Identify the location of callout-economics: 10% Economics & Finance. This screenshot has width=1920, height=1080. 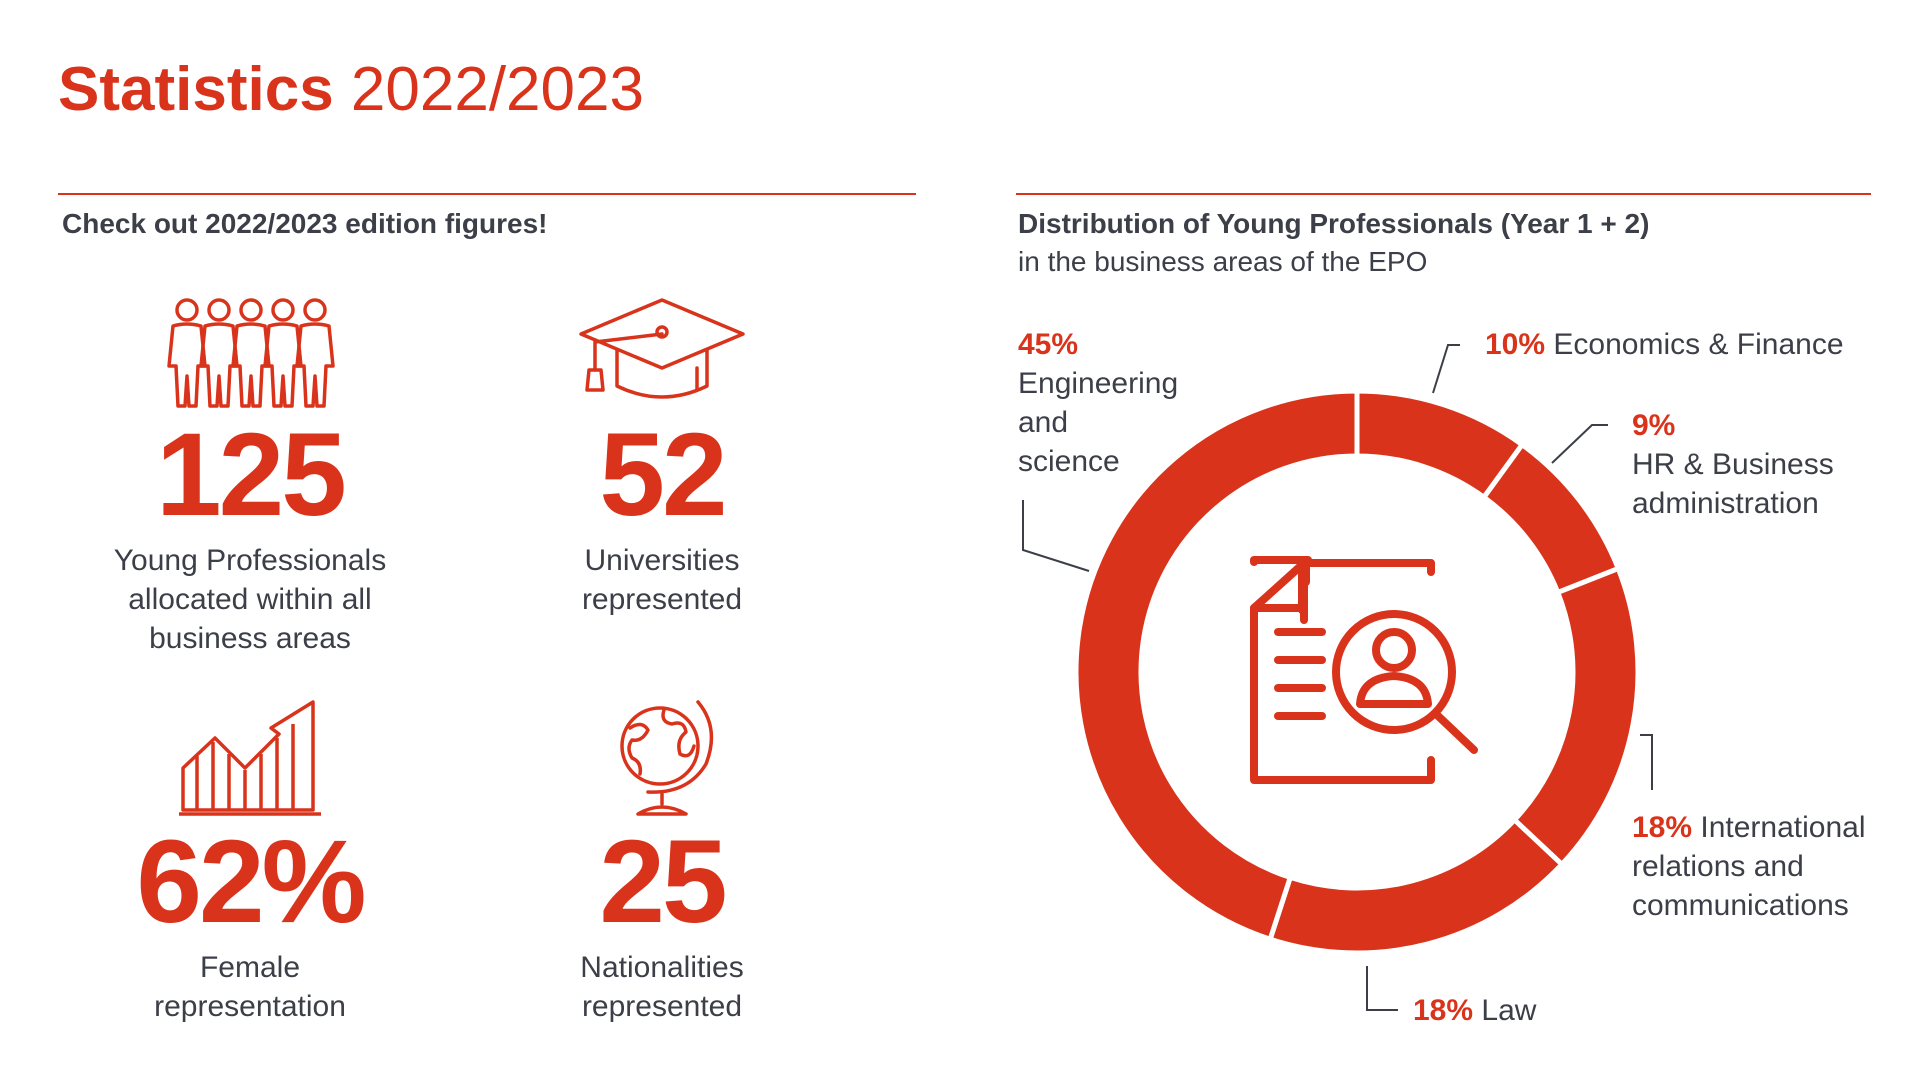
(1664, 344).